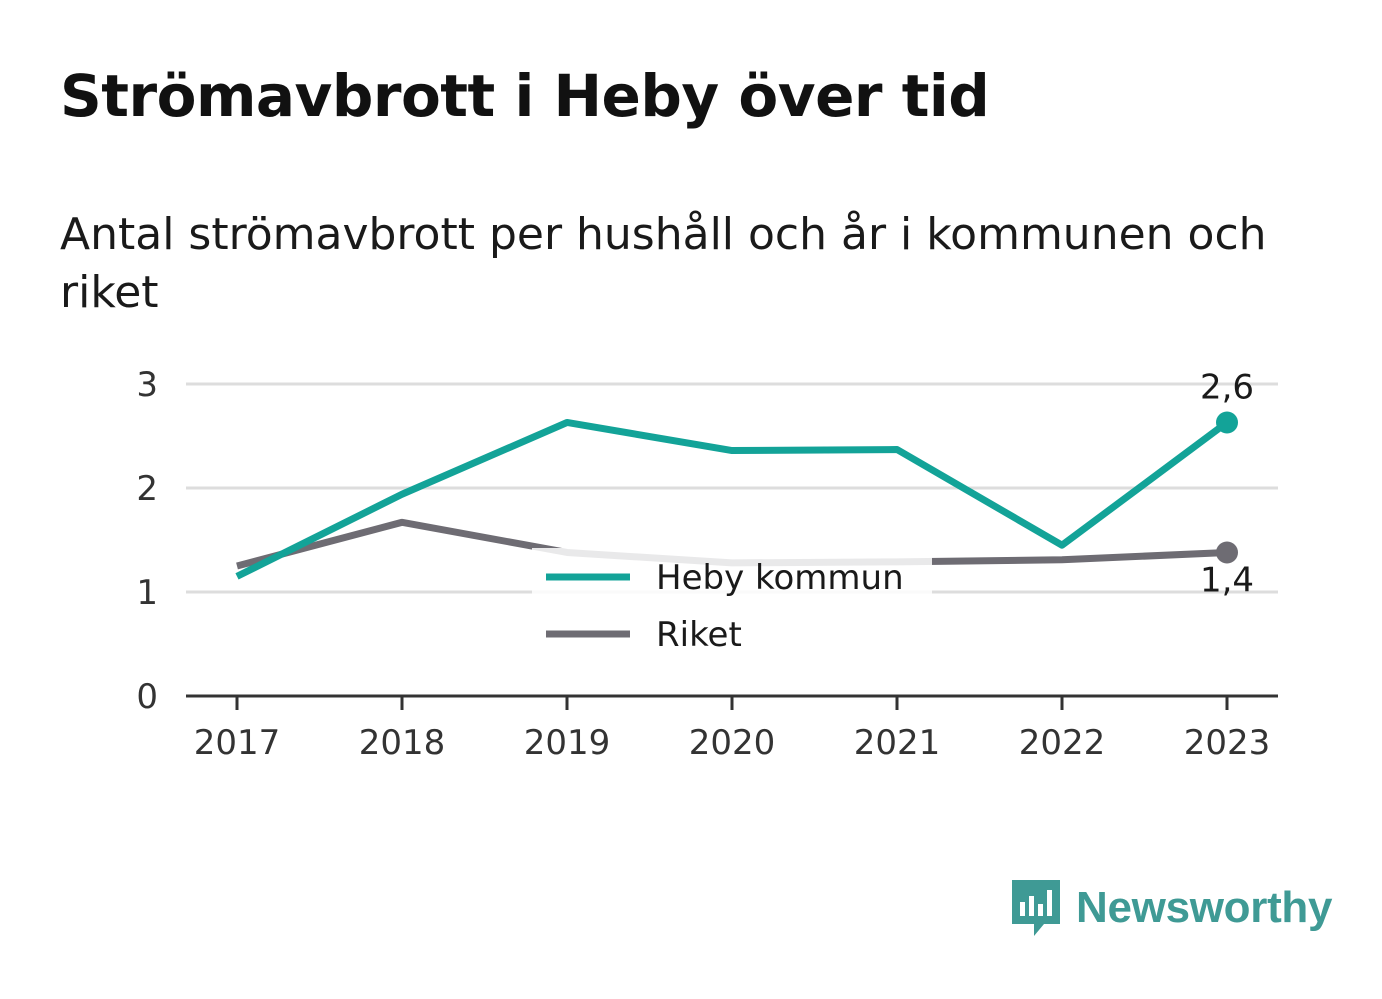  Describe the element at coordinates (147, 697) in the screenshot. I see `y-tick-label: 0` at that location.